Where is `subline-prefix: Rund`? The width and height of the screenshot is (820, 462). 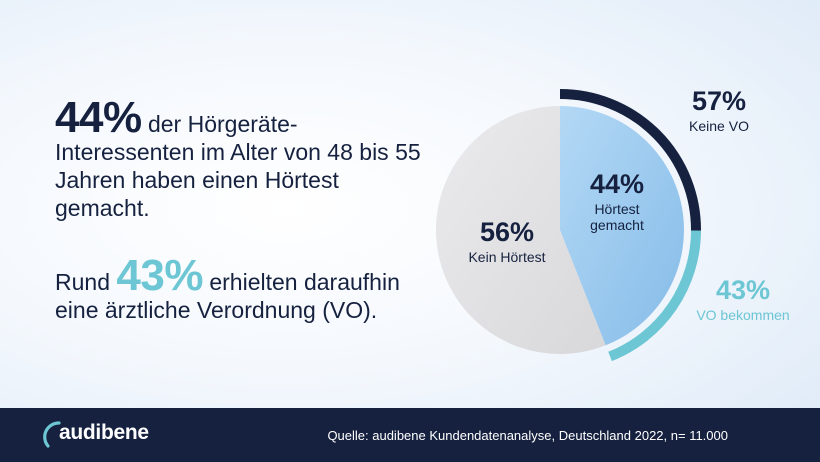 subline-prefix: Rund is located at coordinates (82, 282).